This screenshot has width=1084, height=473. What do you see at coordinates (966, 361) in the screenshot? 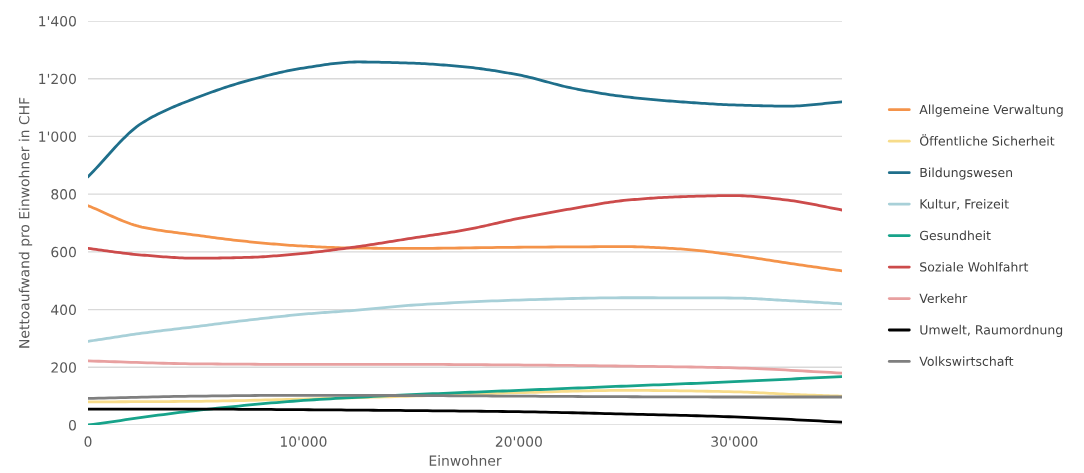
I see `legend-label: Volkswirtschaft` at bounding box center [966, 361].